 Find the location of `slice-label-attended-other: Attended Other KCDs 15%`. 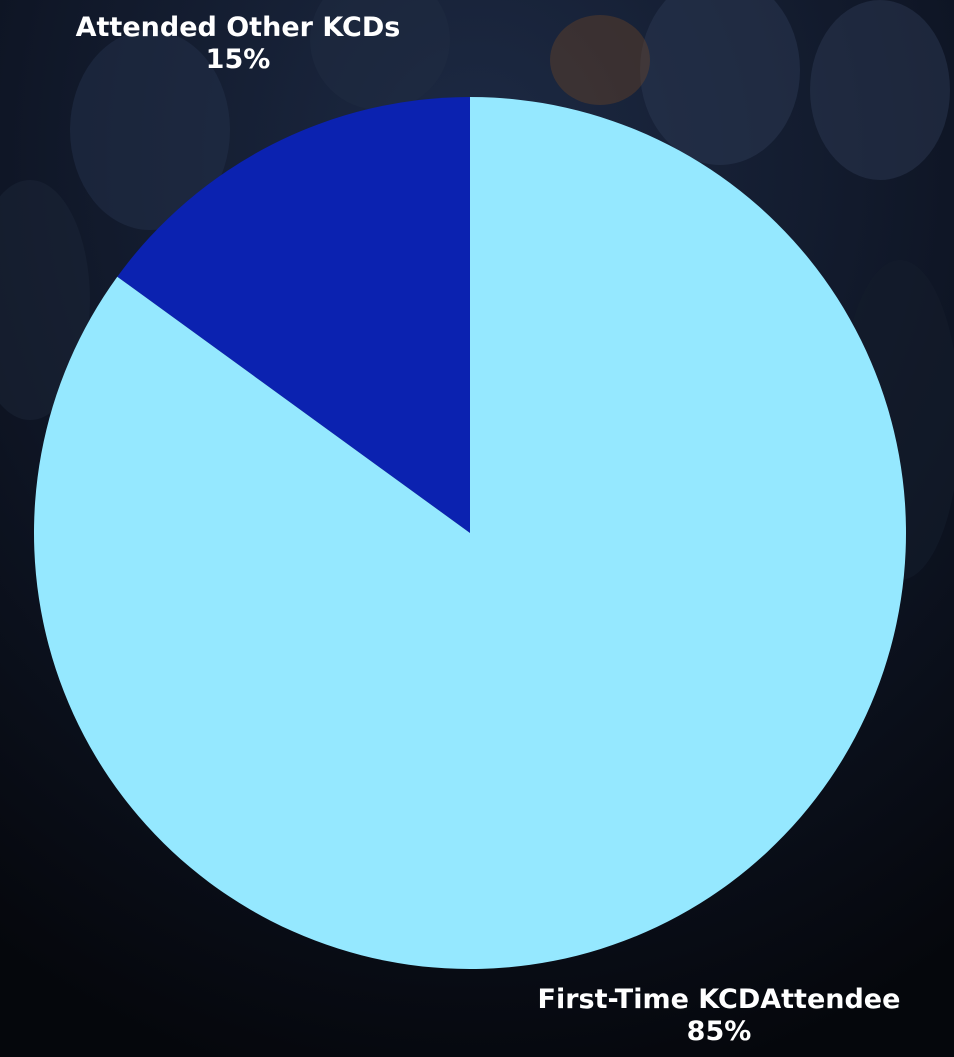

slice-label-attended-other: Attended Other KCDs 15% is located at coordinates (238, 44).